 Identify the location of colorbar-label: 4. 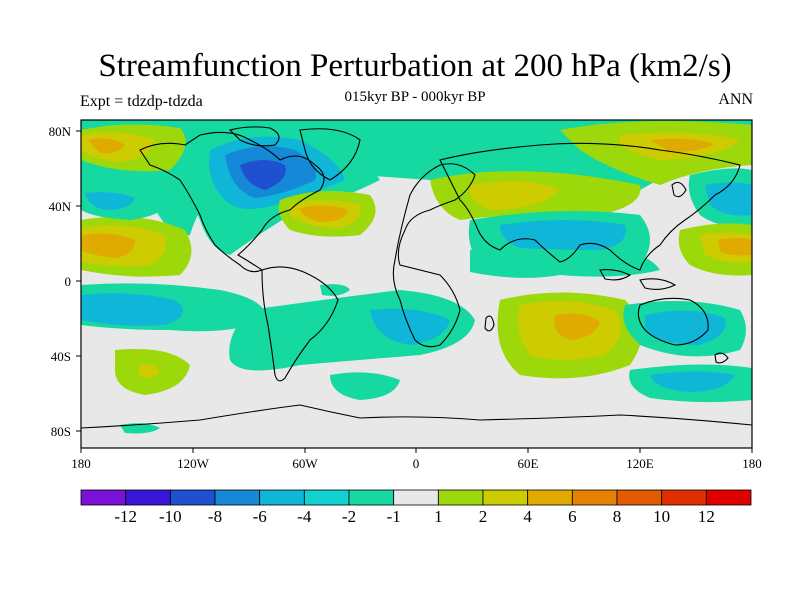
(527, 516).